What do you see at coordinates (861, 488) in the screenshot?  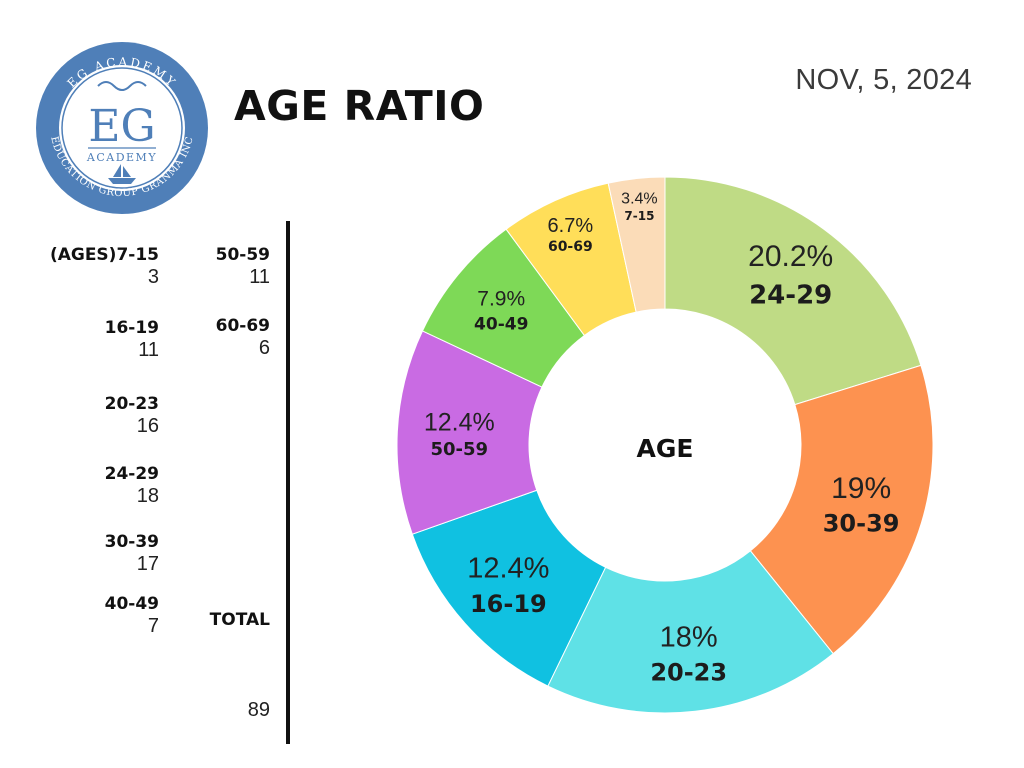 I see `slice-percent-label: 19%` at bounding box center [861, 488].